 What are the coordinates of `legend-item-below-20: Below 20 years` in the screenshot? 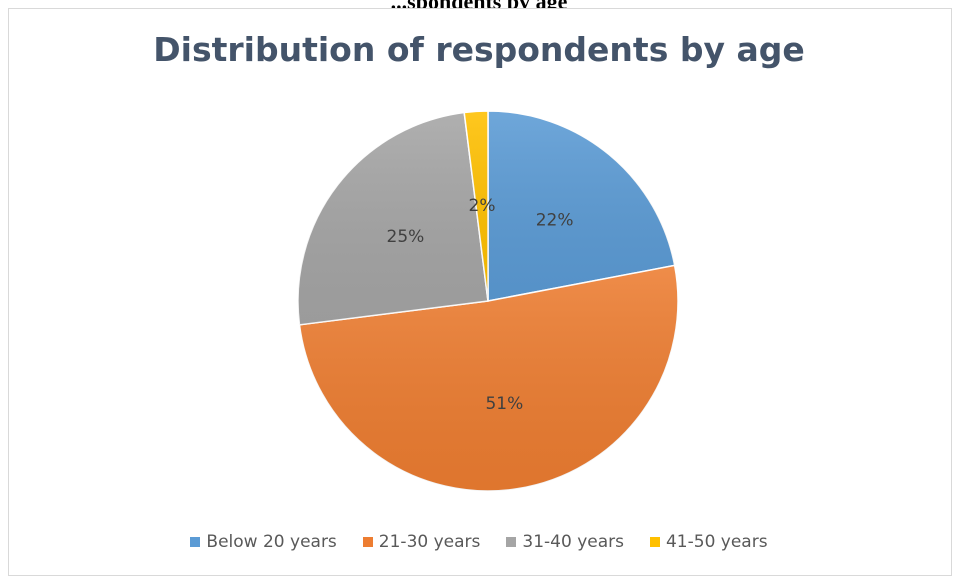 It's located at (263, 542).